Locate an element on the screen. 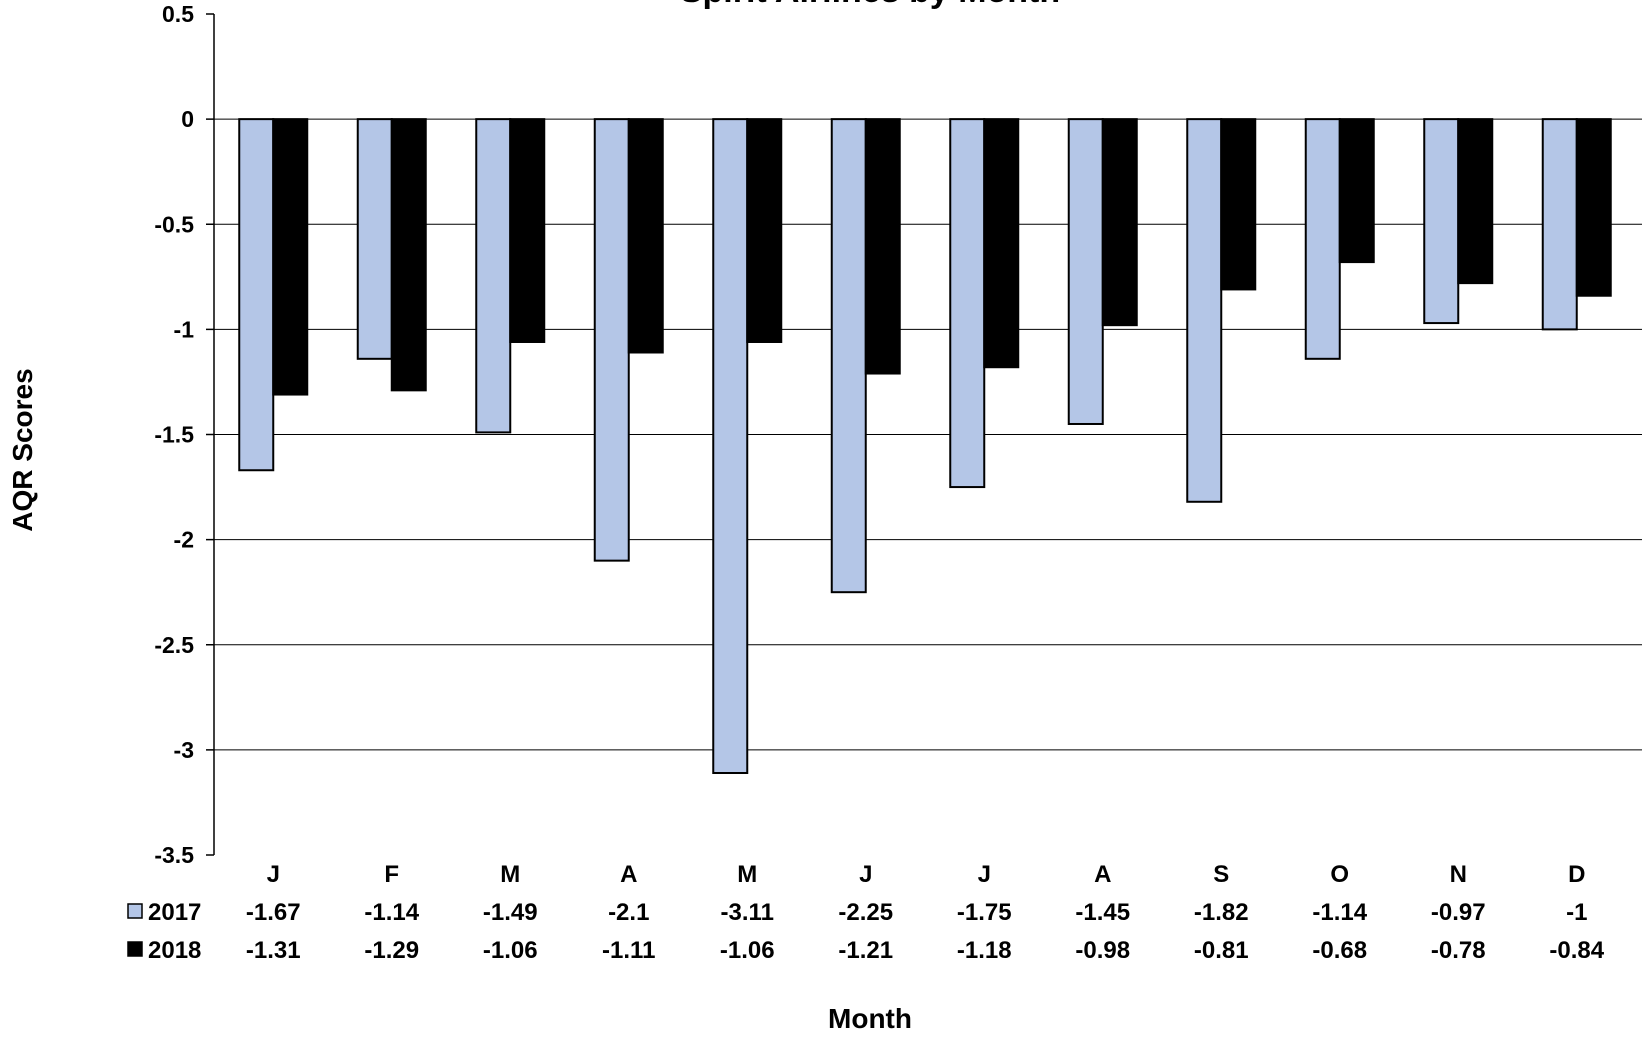 The height and width of the screenshot is (1041, 1642). x-category-label: D is located at coordinates (1576, 874).